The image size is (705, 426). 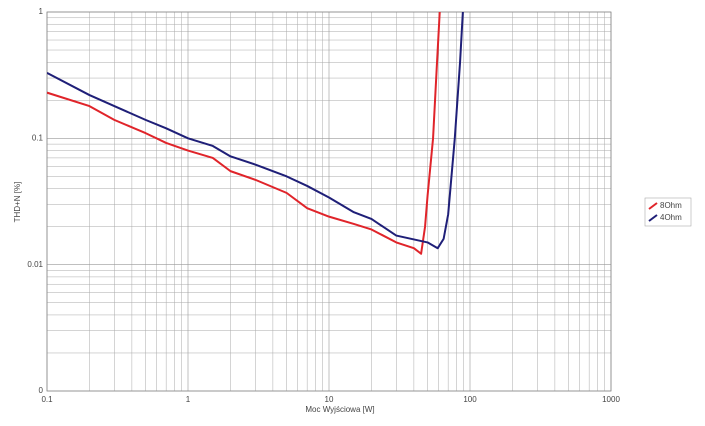 What do you see at coordinates (671, 217) in the screenshot?
I see `legend-label: 4Ohm` at bounding box center [671, 217].